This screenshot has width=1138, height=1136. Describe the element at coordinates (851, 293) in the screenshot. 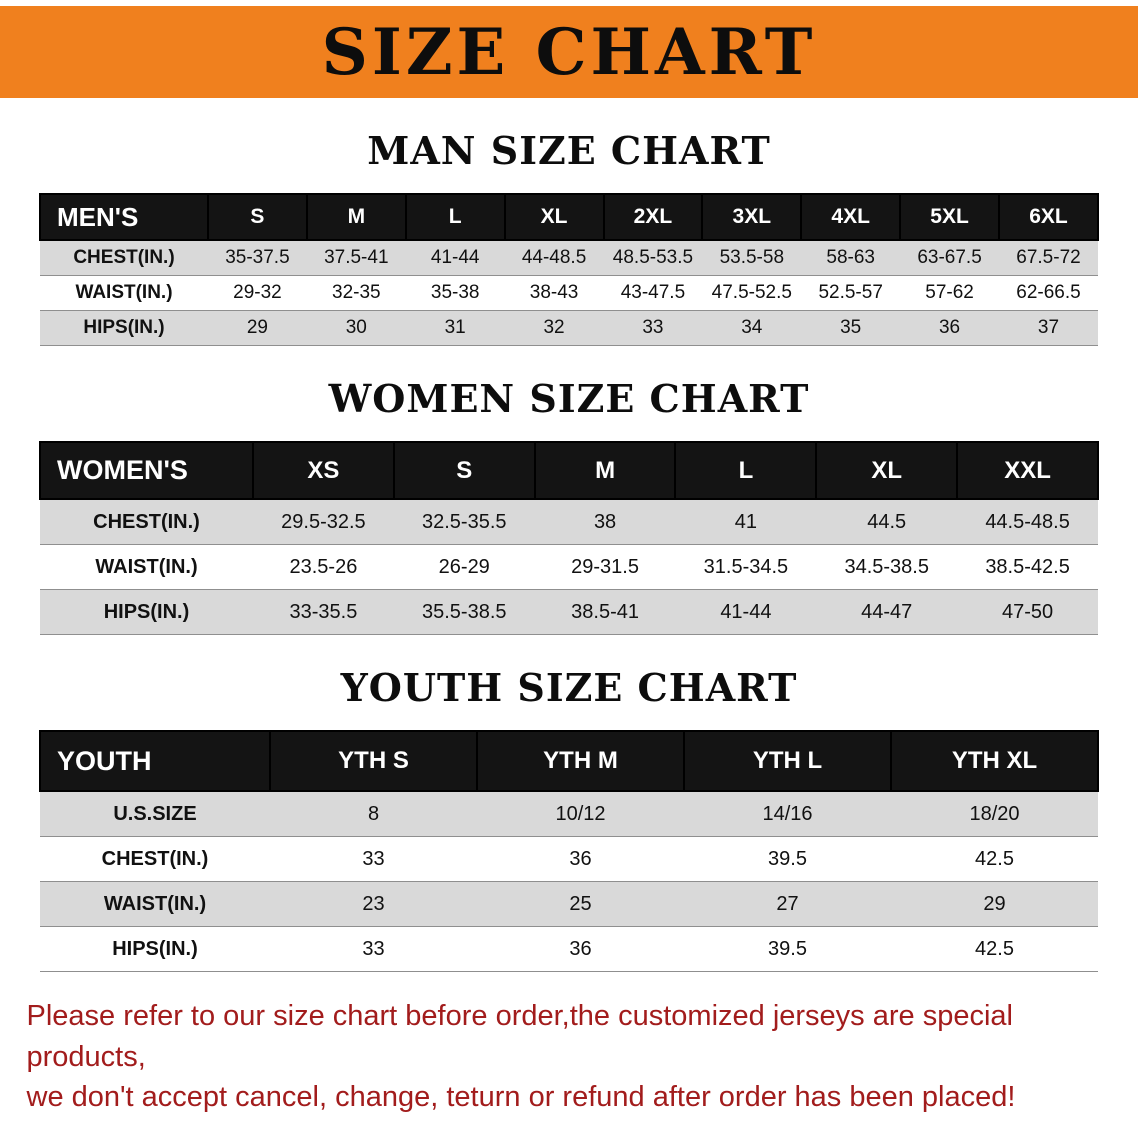

I see `table-cell: 52.5-57` at that location.